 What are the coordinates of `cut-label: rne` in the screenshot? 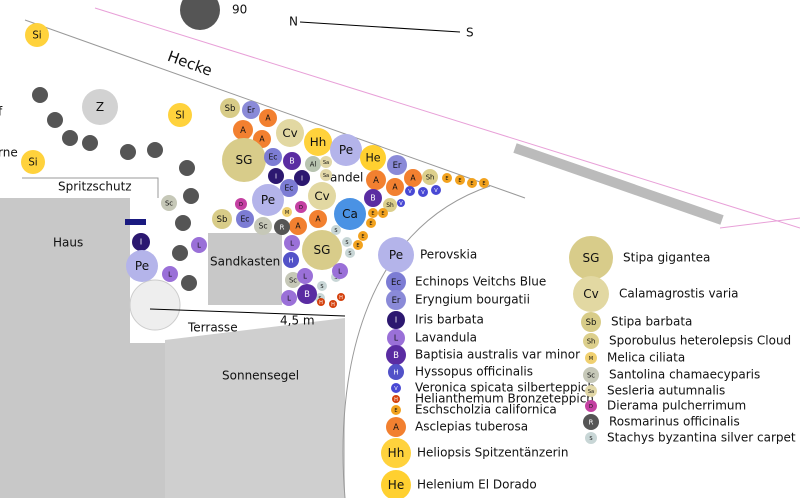 It's located at (9, 153).